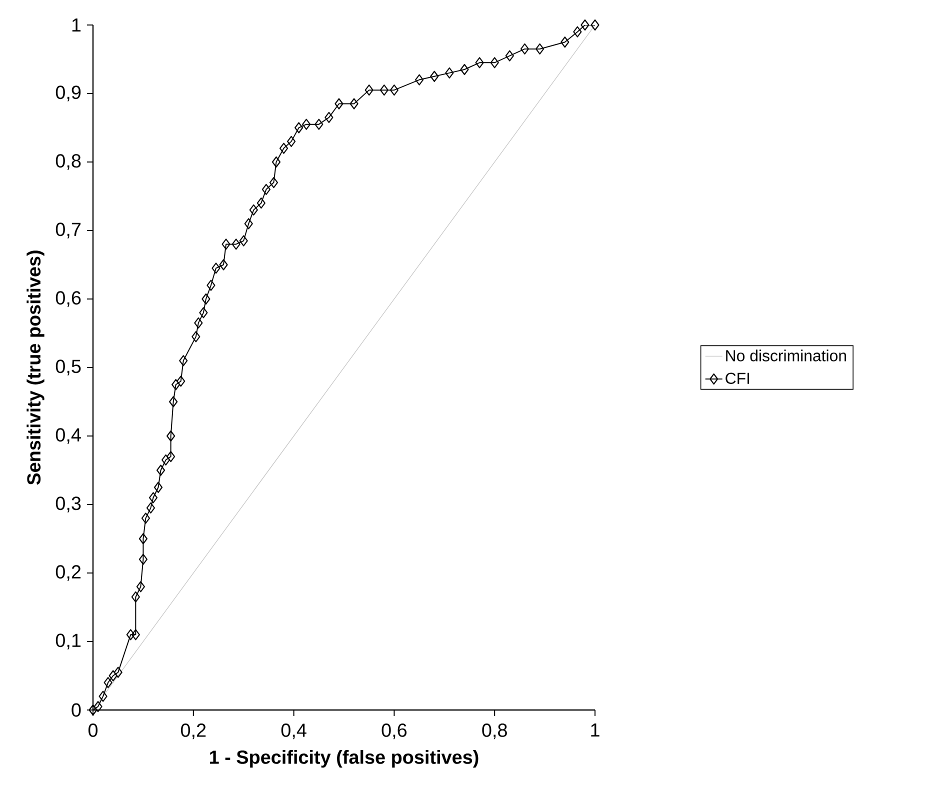  What do you see at coordinates (494, 732) in the screenshot?
I see `x-tick-label: 0,8` at bounding box center [494, 732].